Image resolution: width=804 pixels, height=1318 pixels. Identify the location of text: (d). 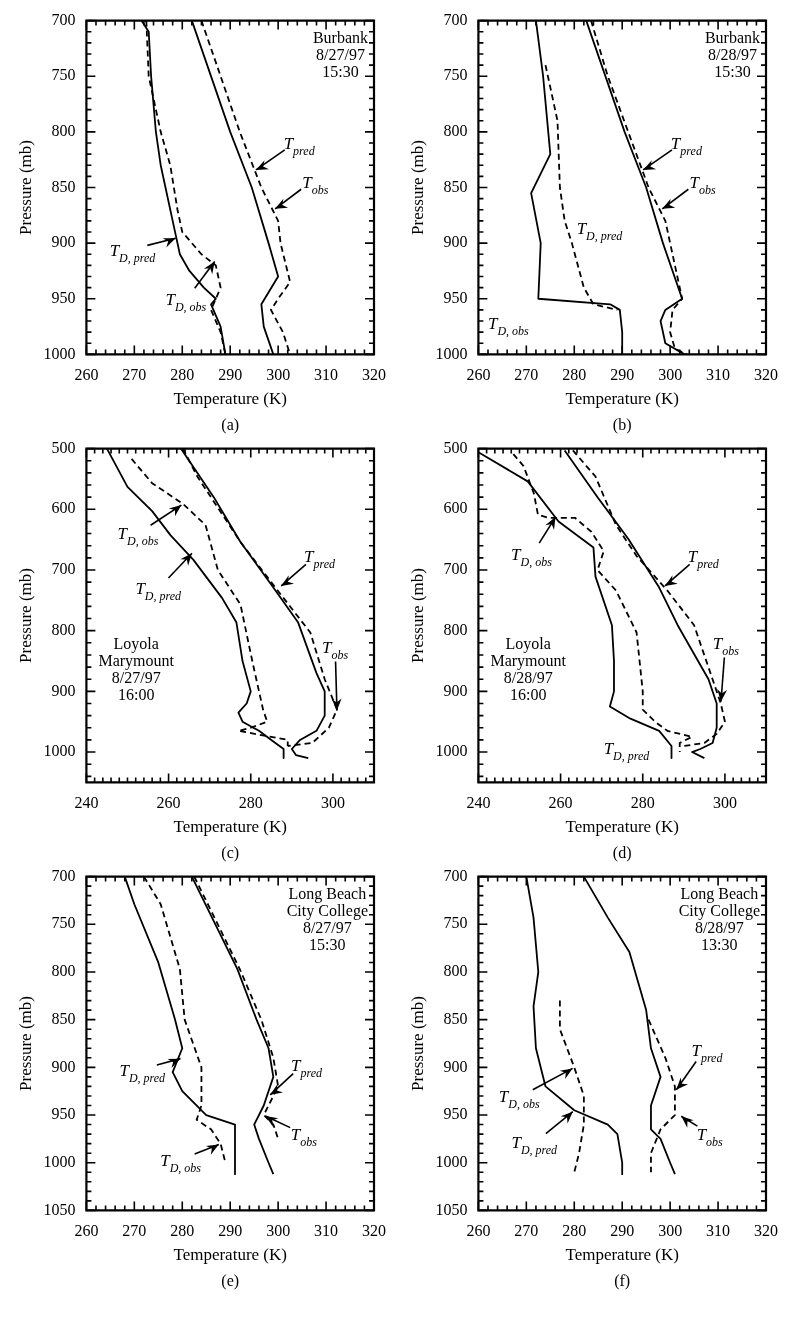
(622, 853).